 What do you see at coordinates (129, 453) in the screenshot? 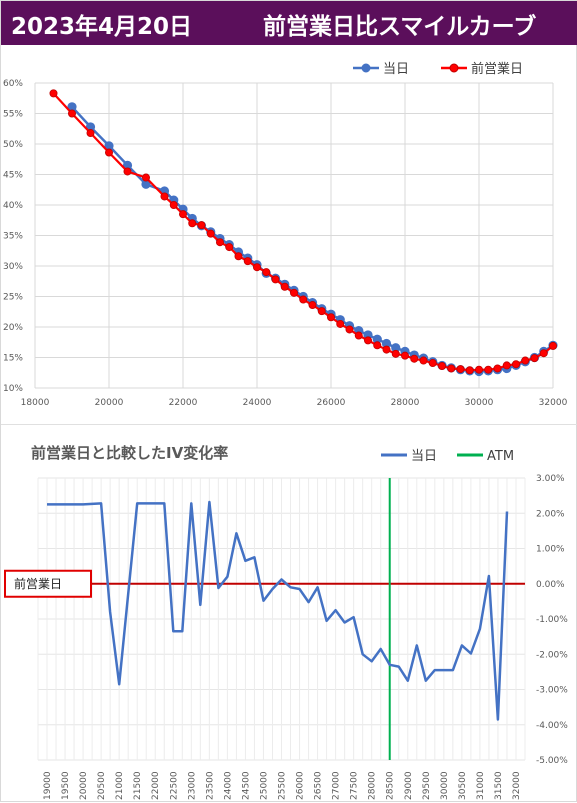
I see `chart-title: 前営業日と比較したIV変化率` at bounding box center [129, 453].